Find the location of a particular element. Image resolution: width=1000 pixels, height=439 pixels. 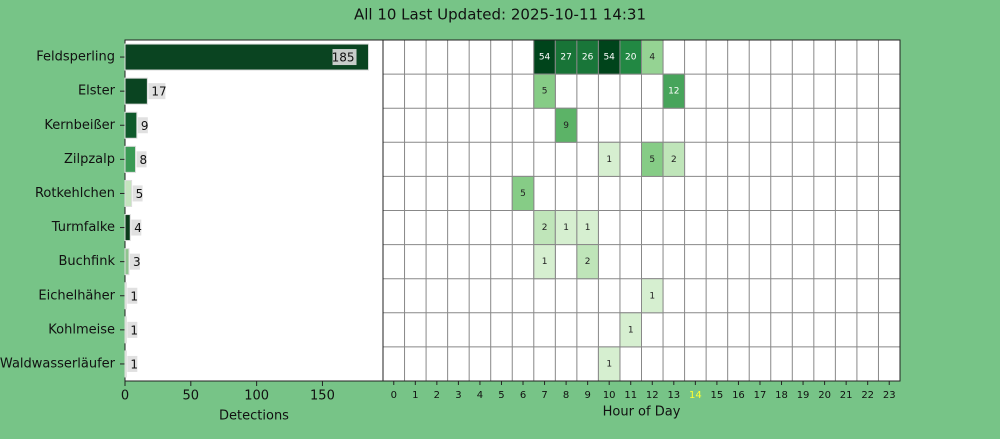

x-tick-label: 6 is located at coordinates (523, 395).